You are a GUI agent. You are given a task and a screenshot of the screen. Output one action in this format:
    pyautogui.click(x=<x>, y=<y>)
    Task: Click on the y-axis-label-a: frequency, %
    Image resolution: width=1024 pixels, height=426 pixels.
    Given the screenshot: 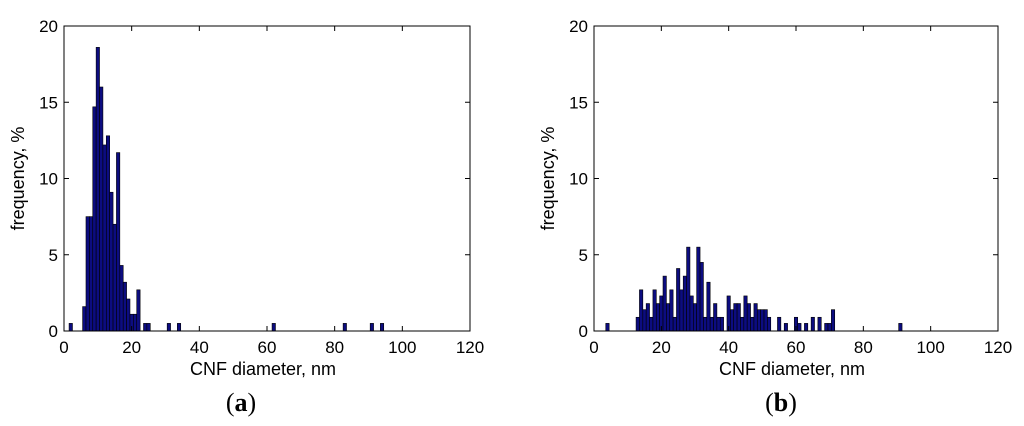 What is the action you would take?
    pyautogui.click(x=18, y=179)
    